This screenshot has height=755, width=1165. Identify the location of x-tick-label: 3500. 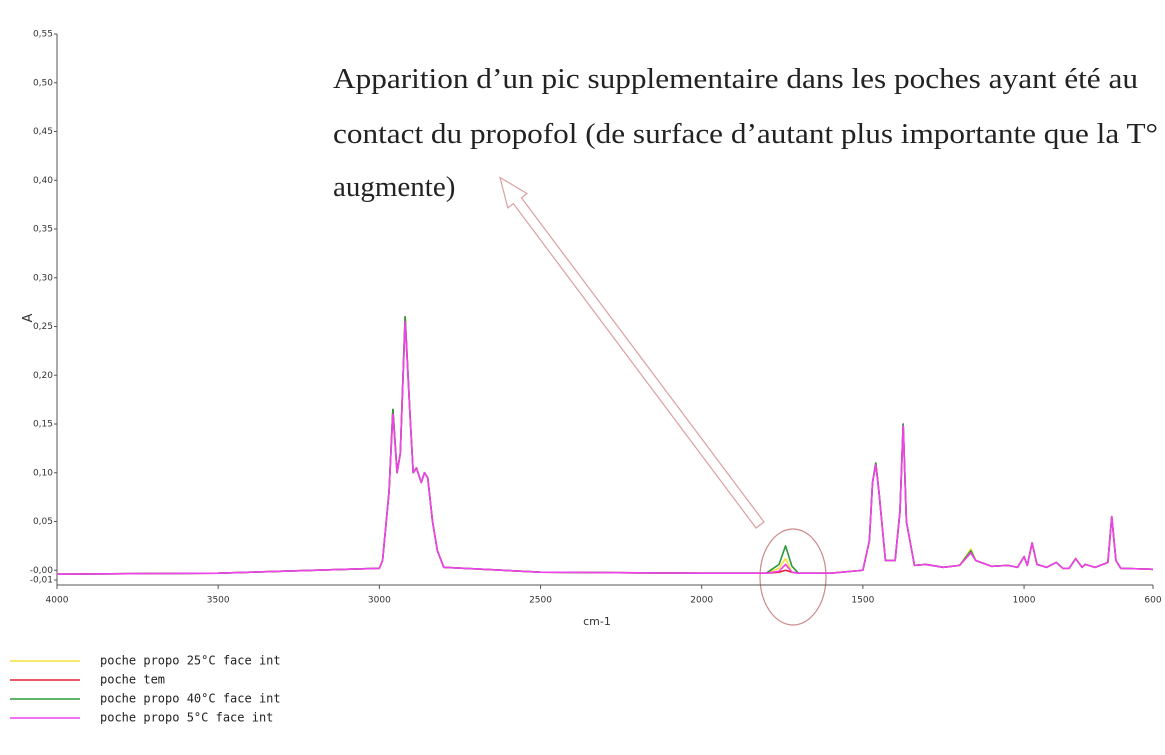
(218, 601).